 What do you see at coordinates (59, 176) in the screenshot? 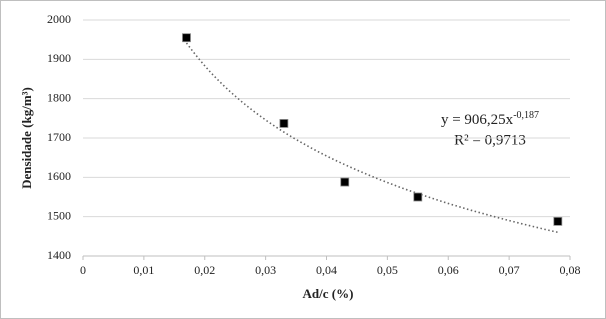
I see `y-tick-label: 1600` at bounding box center [59, 176].